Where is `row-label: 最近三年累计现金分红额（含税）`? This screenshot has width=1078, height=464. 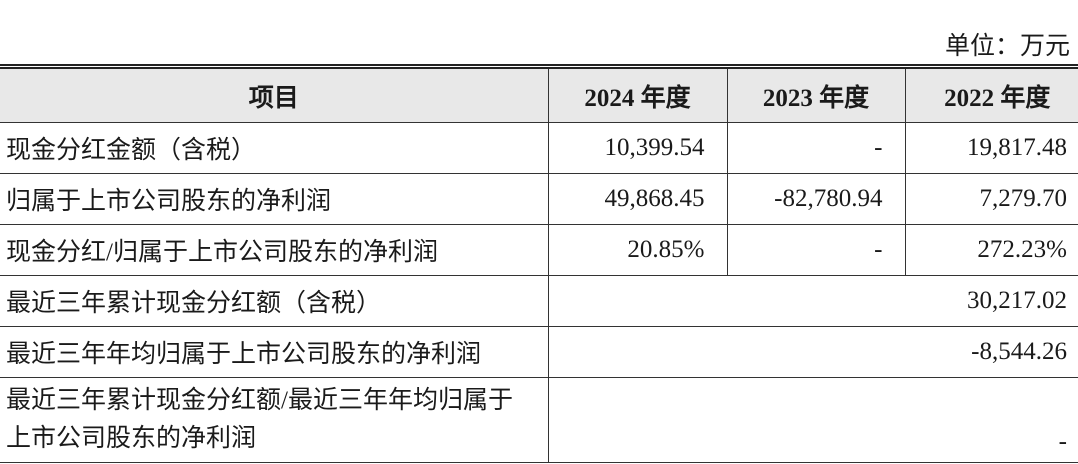 row-label: 最近三年累计现金分红额（含税） is located at coordinates (274, 301).